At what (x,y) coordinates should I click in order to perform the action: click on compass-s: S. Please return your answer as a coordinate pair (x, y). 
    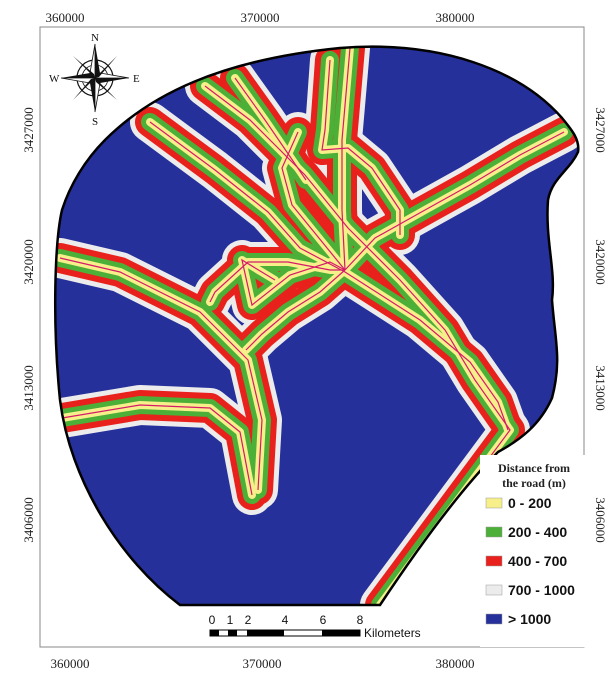
    Looking at the image, I should click on (95, 122).